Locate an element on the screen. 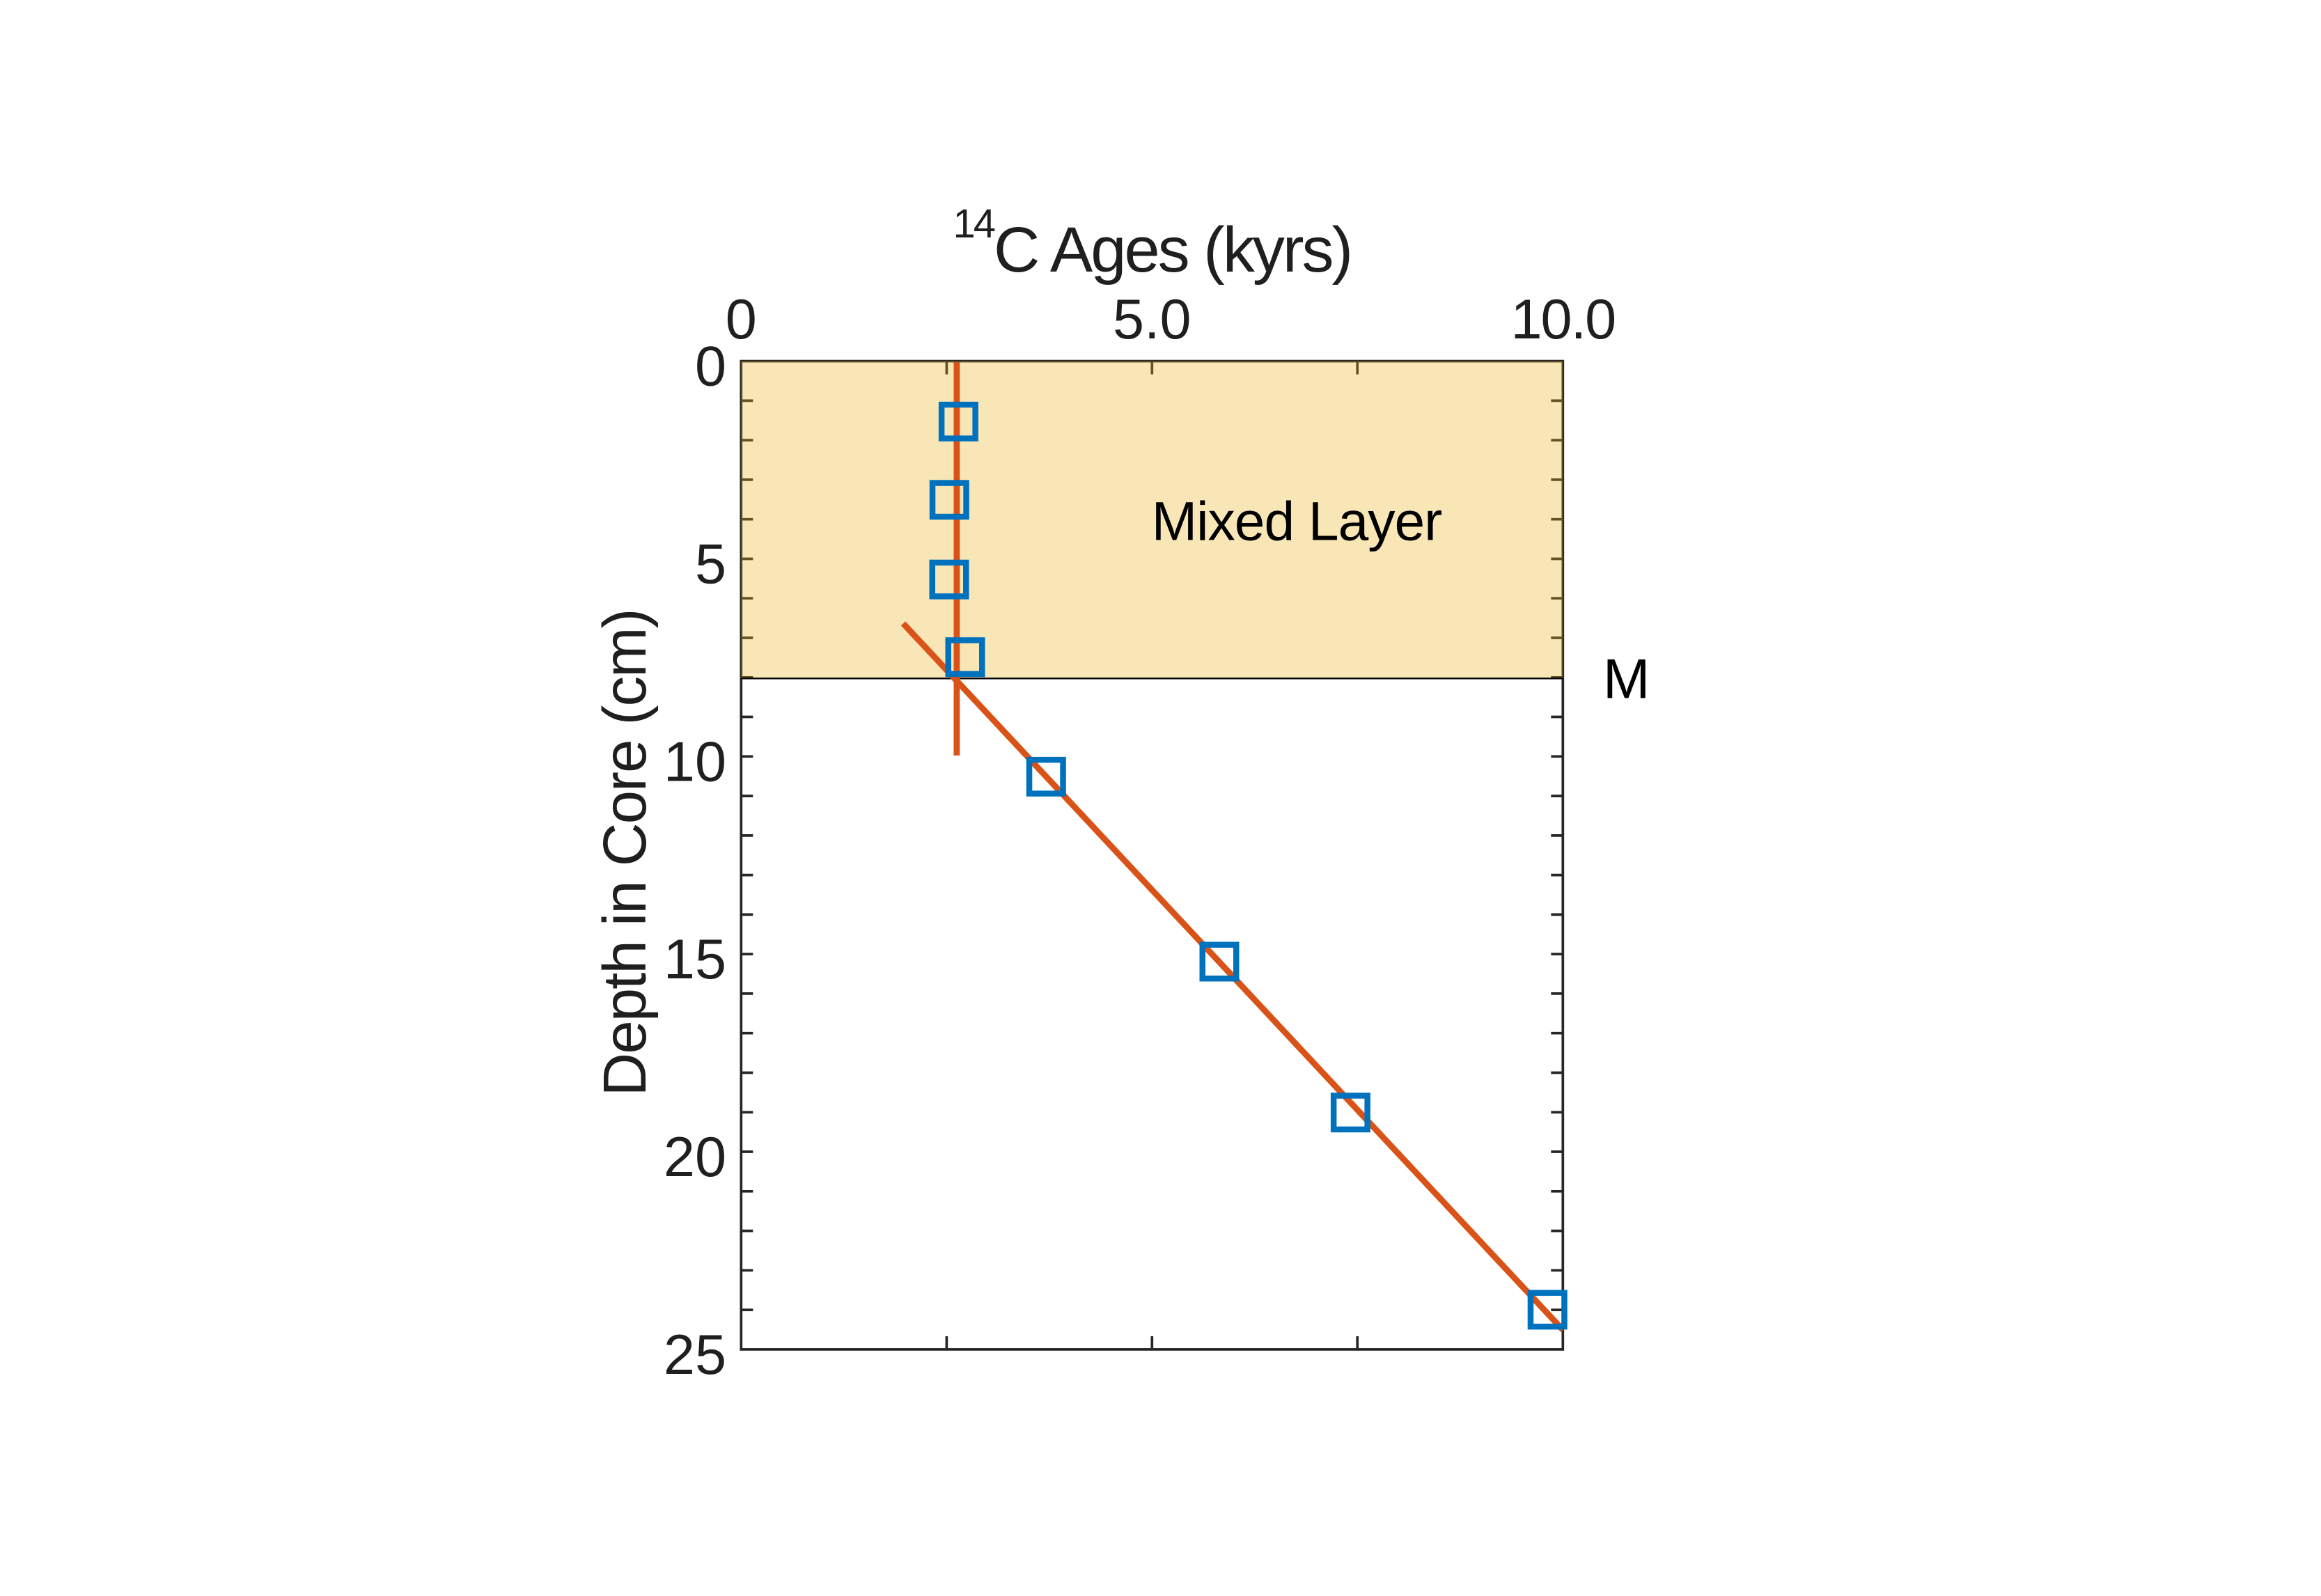  svg-text: 10.0 is located at coordinates (1563, 319).